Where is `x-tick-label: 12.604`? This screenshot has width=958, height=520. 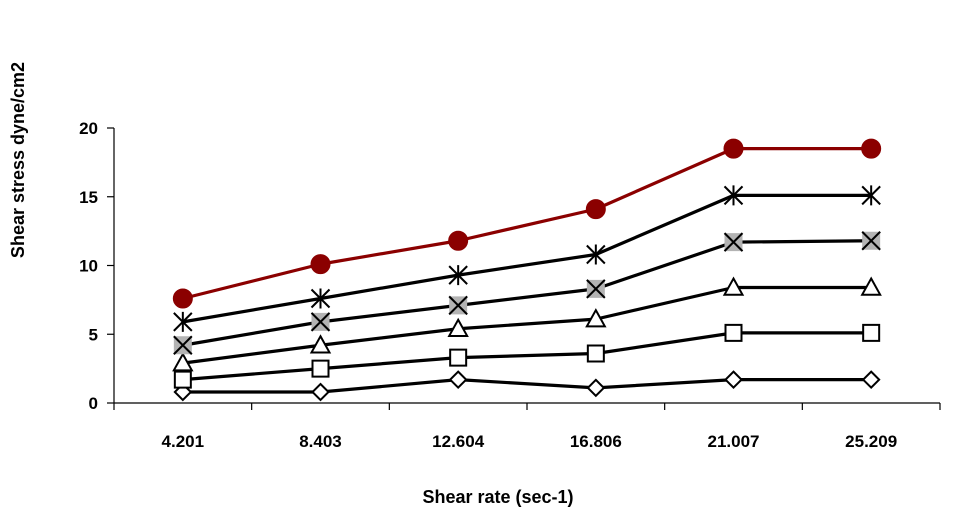
x-tick-label: 12.604 is located at coordinates (458, 441).